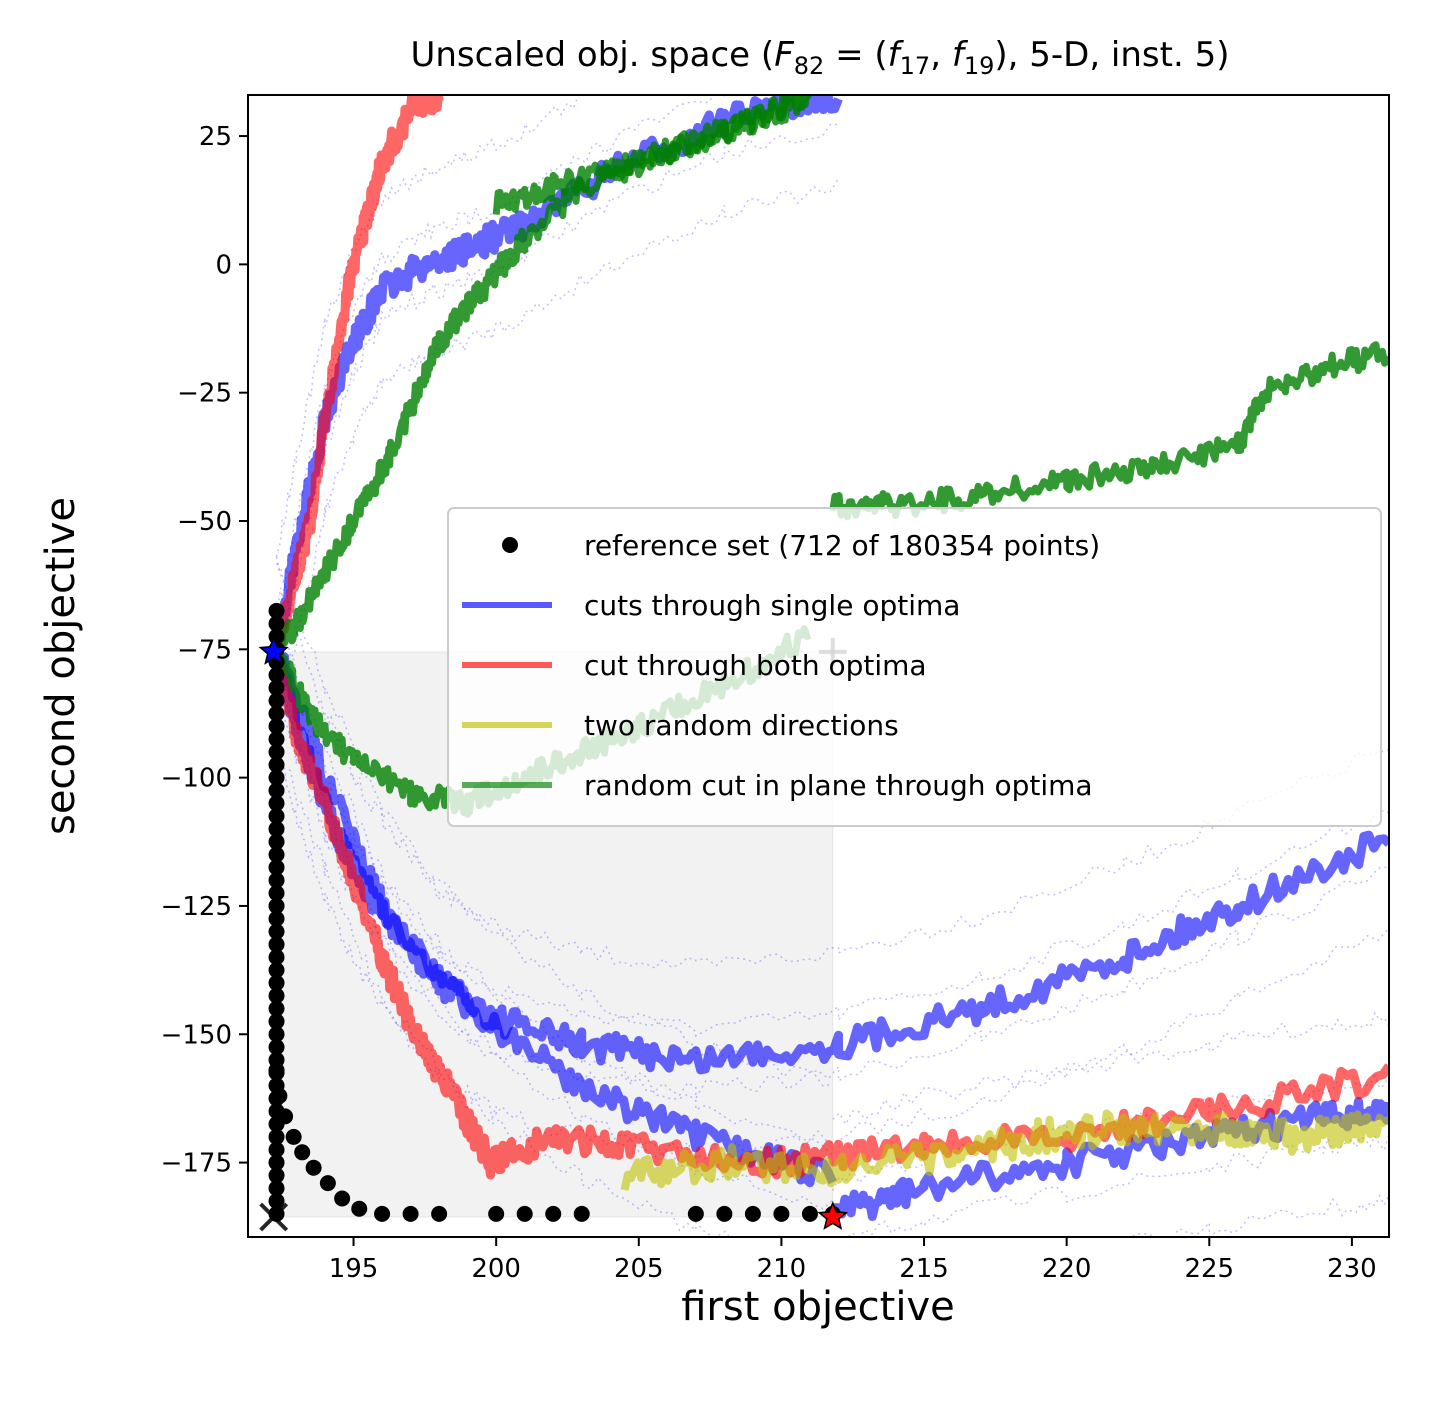 This screenshot has height=1410, width=1441. Describe the element at coordinates (196, 1035) in the screenshot. I see `y-tick-label: −150` at that location.